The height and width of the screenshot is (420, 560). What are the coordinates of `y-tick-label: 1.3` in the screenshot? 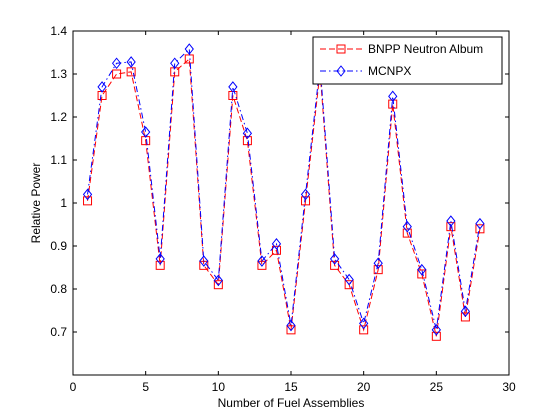 It's located at (58, 74).